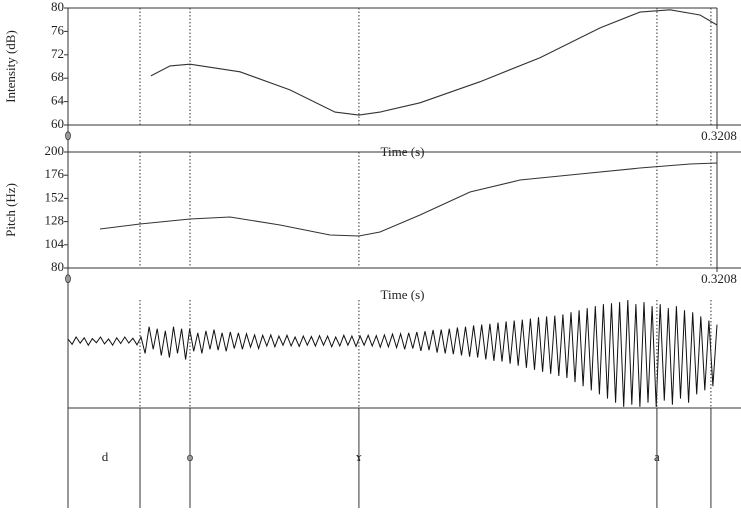  I want to click on curve, so click(408, 199).